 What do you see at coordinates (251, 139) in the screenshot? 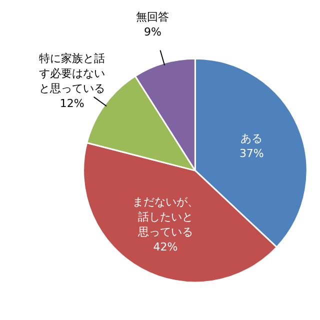
I see `slice-label: ある` at bounding box center [251, 139].